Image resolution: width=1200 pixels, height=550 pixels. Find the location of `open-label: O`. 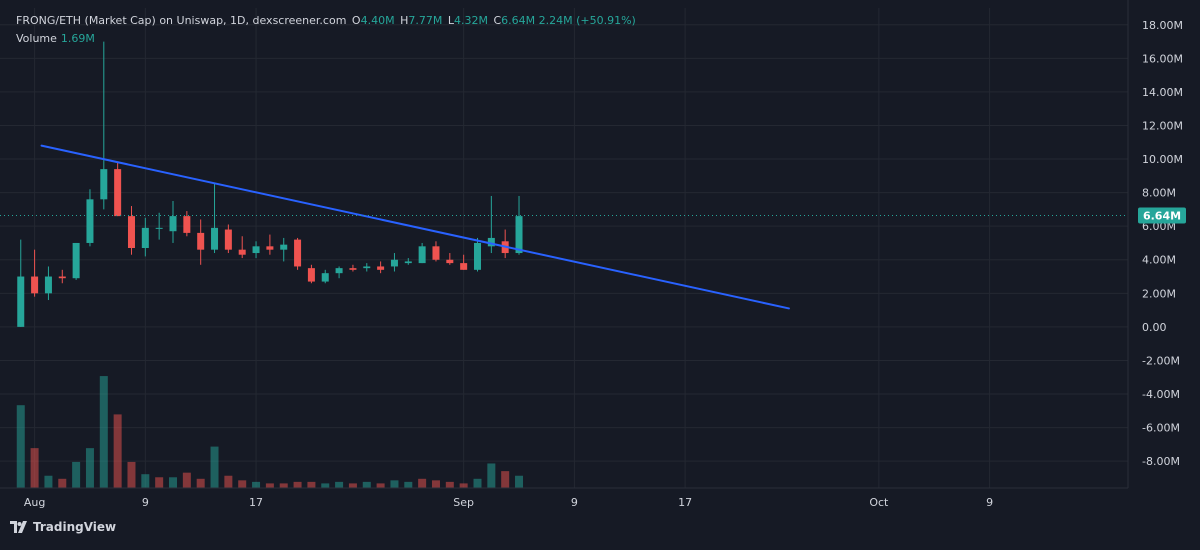

open-label: O is located at coordinates (356, 20).